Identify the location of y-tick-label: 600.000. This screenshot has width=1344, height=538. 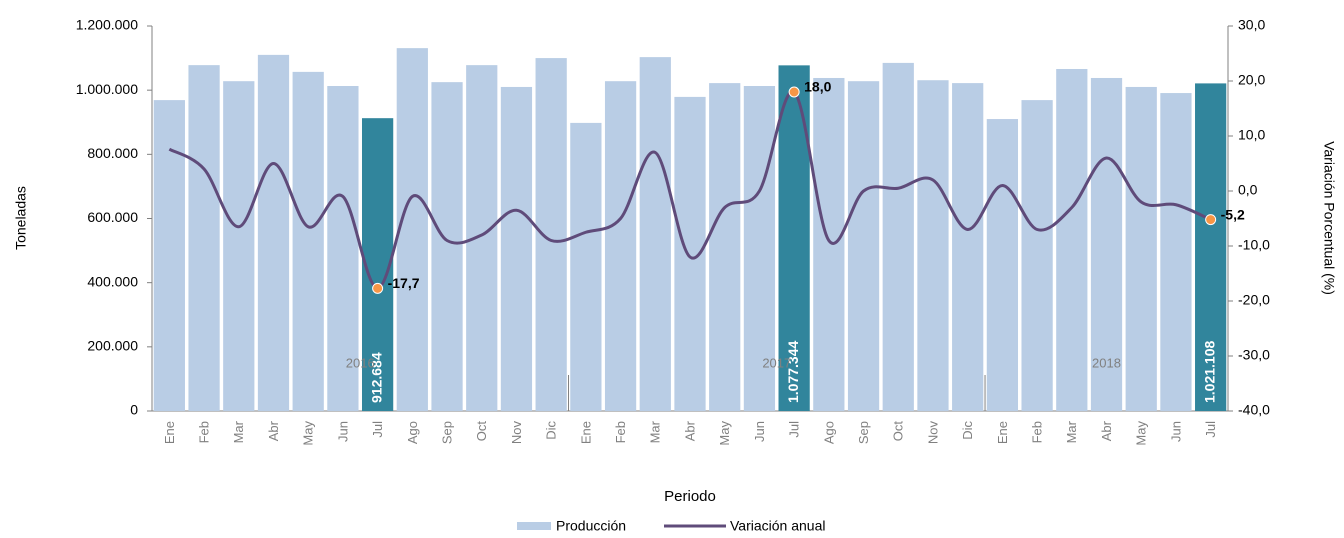
(112, 217).